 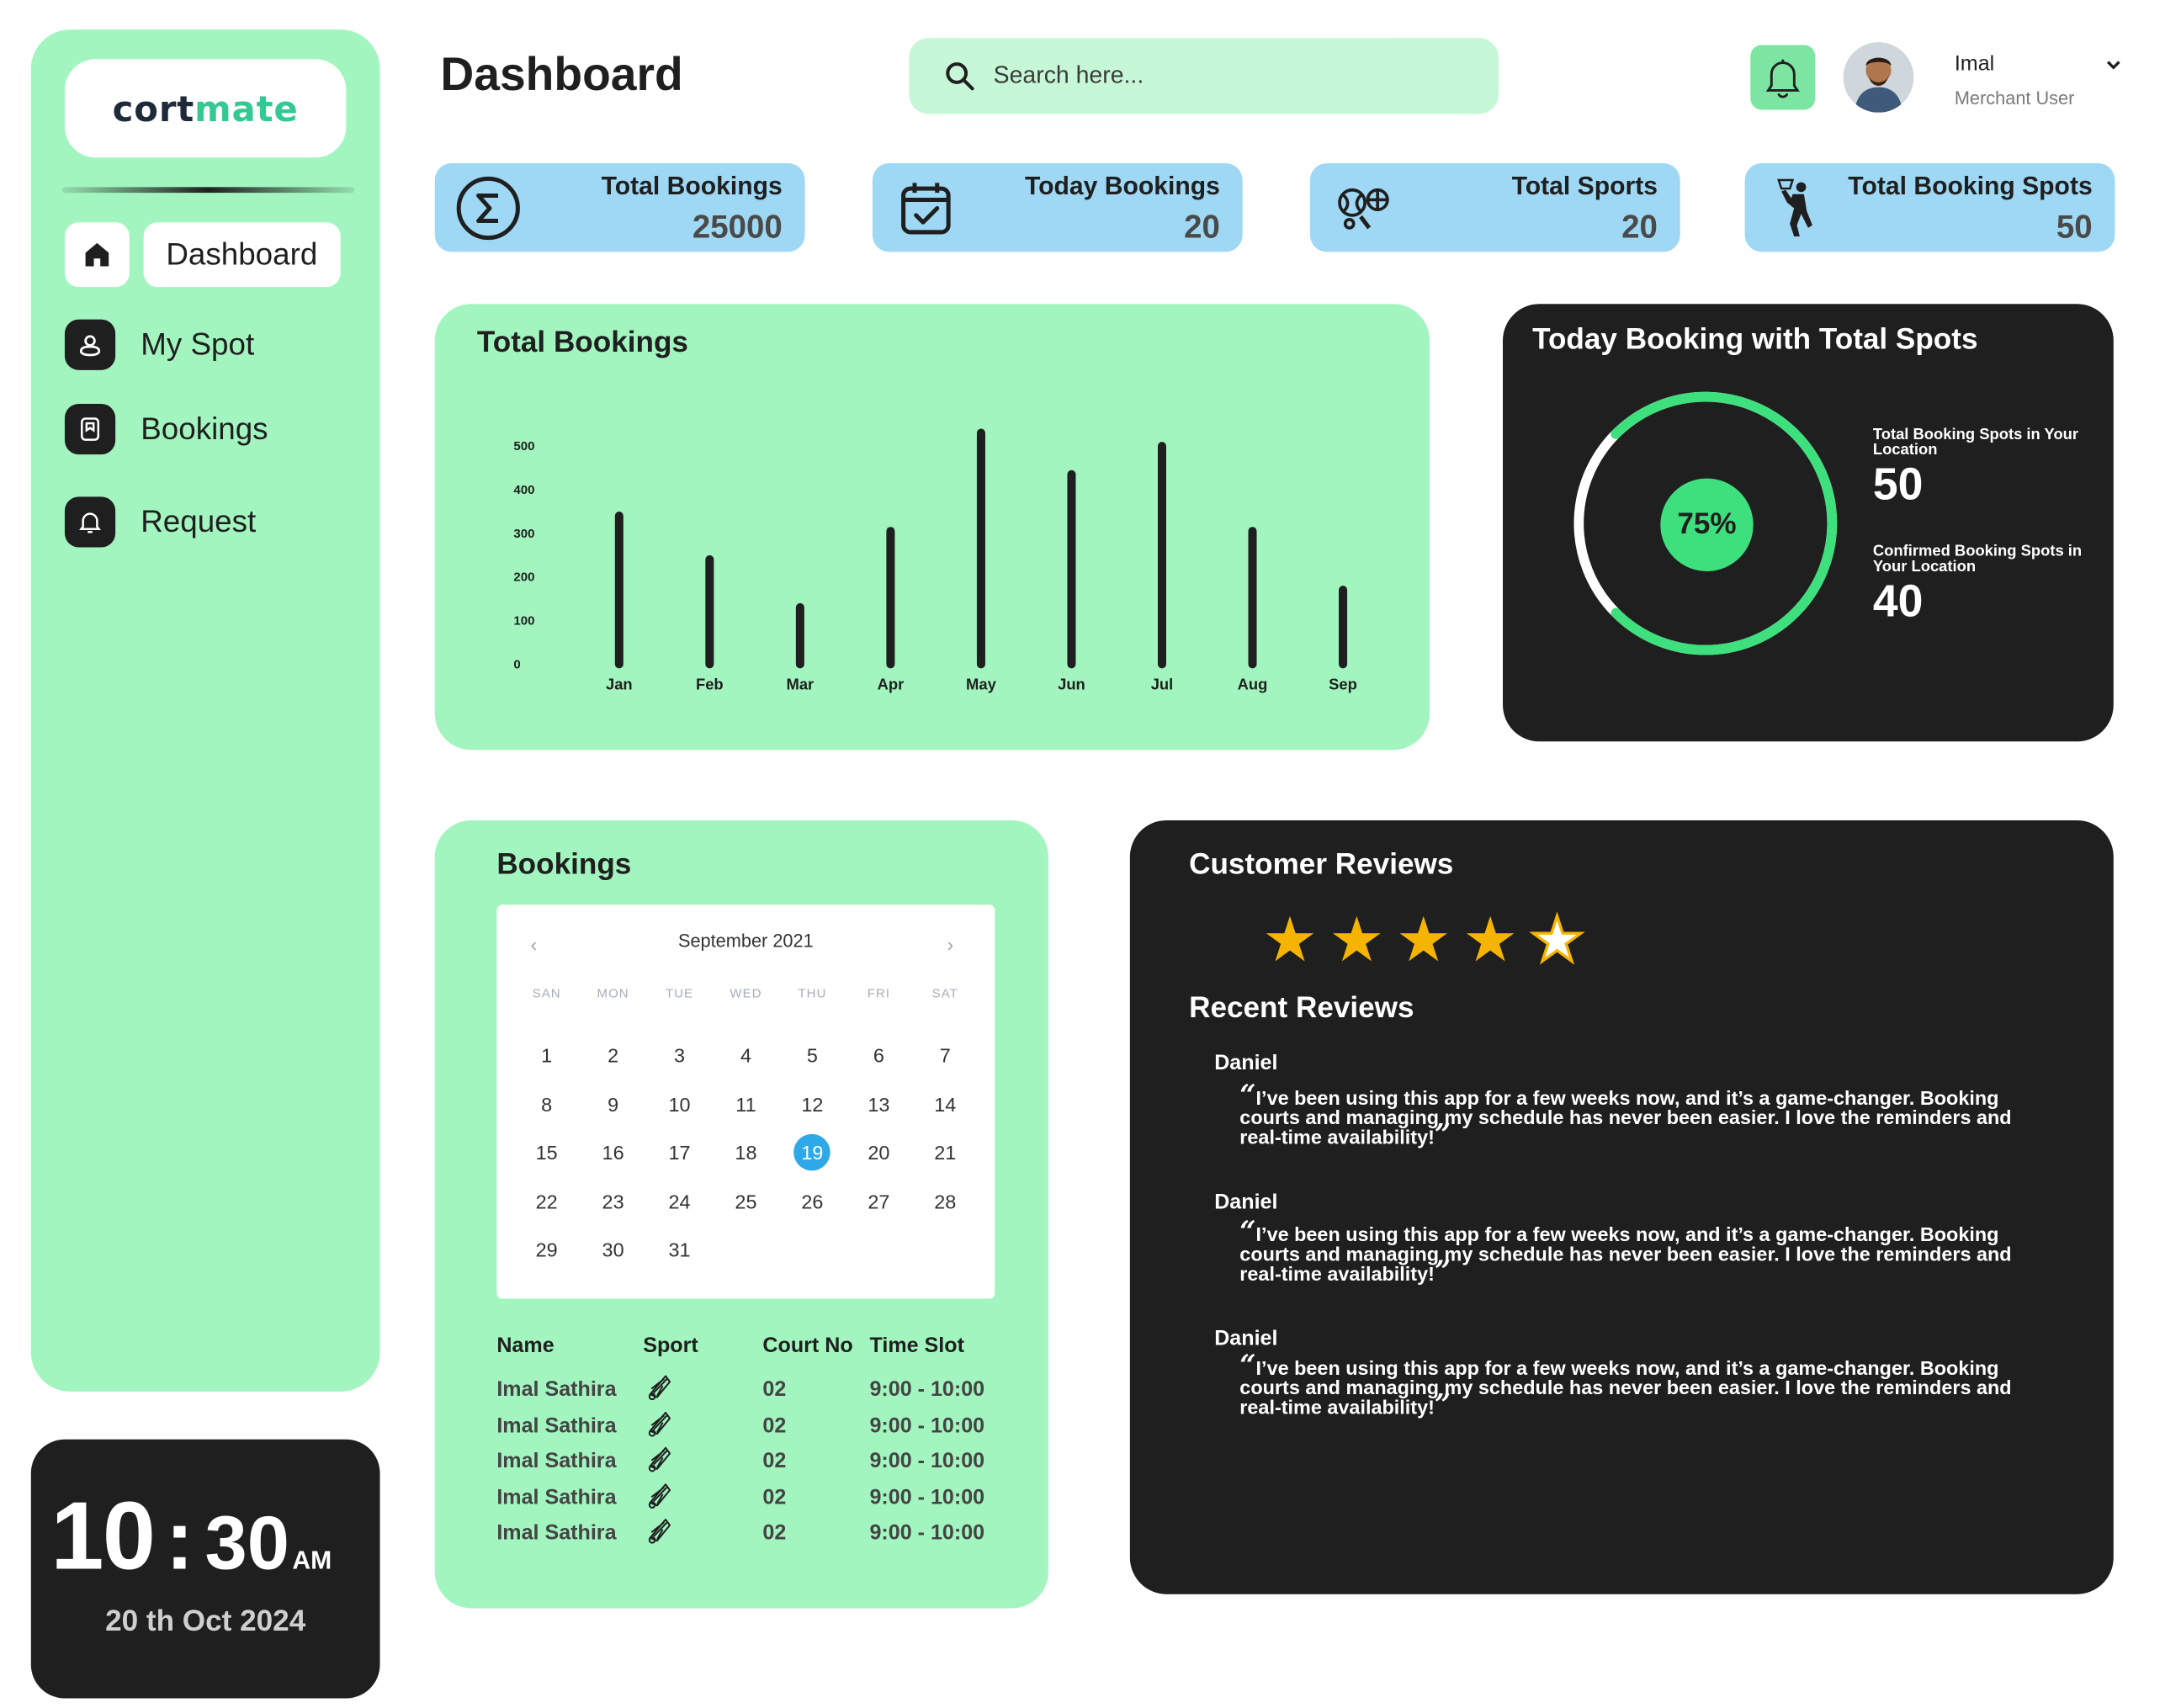 I want to click on sidebar-item-label: Bookings, so click(x=204, y=429).